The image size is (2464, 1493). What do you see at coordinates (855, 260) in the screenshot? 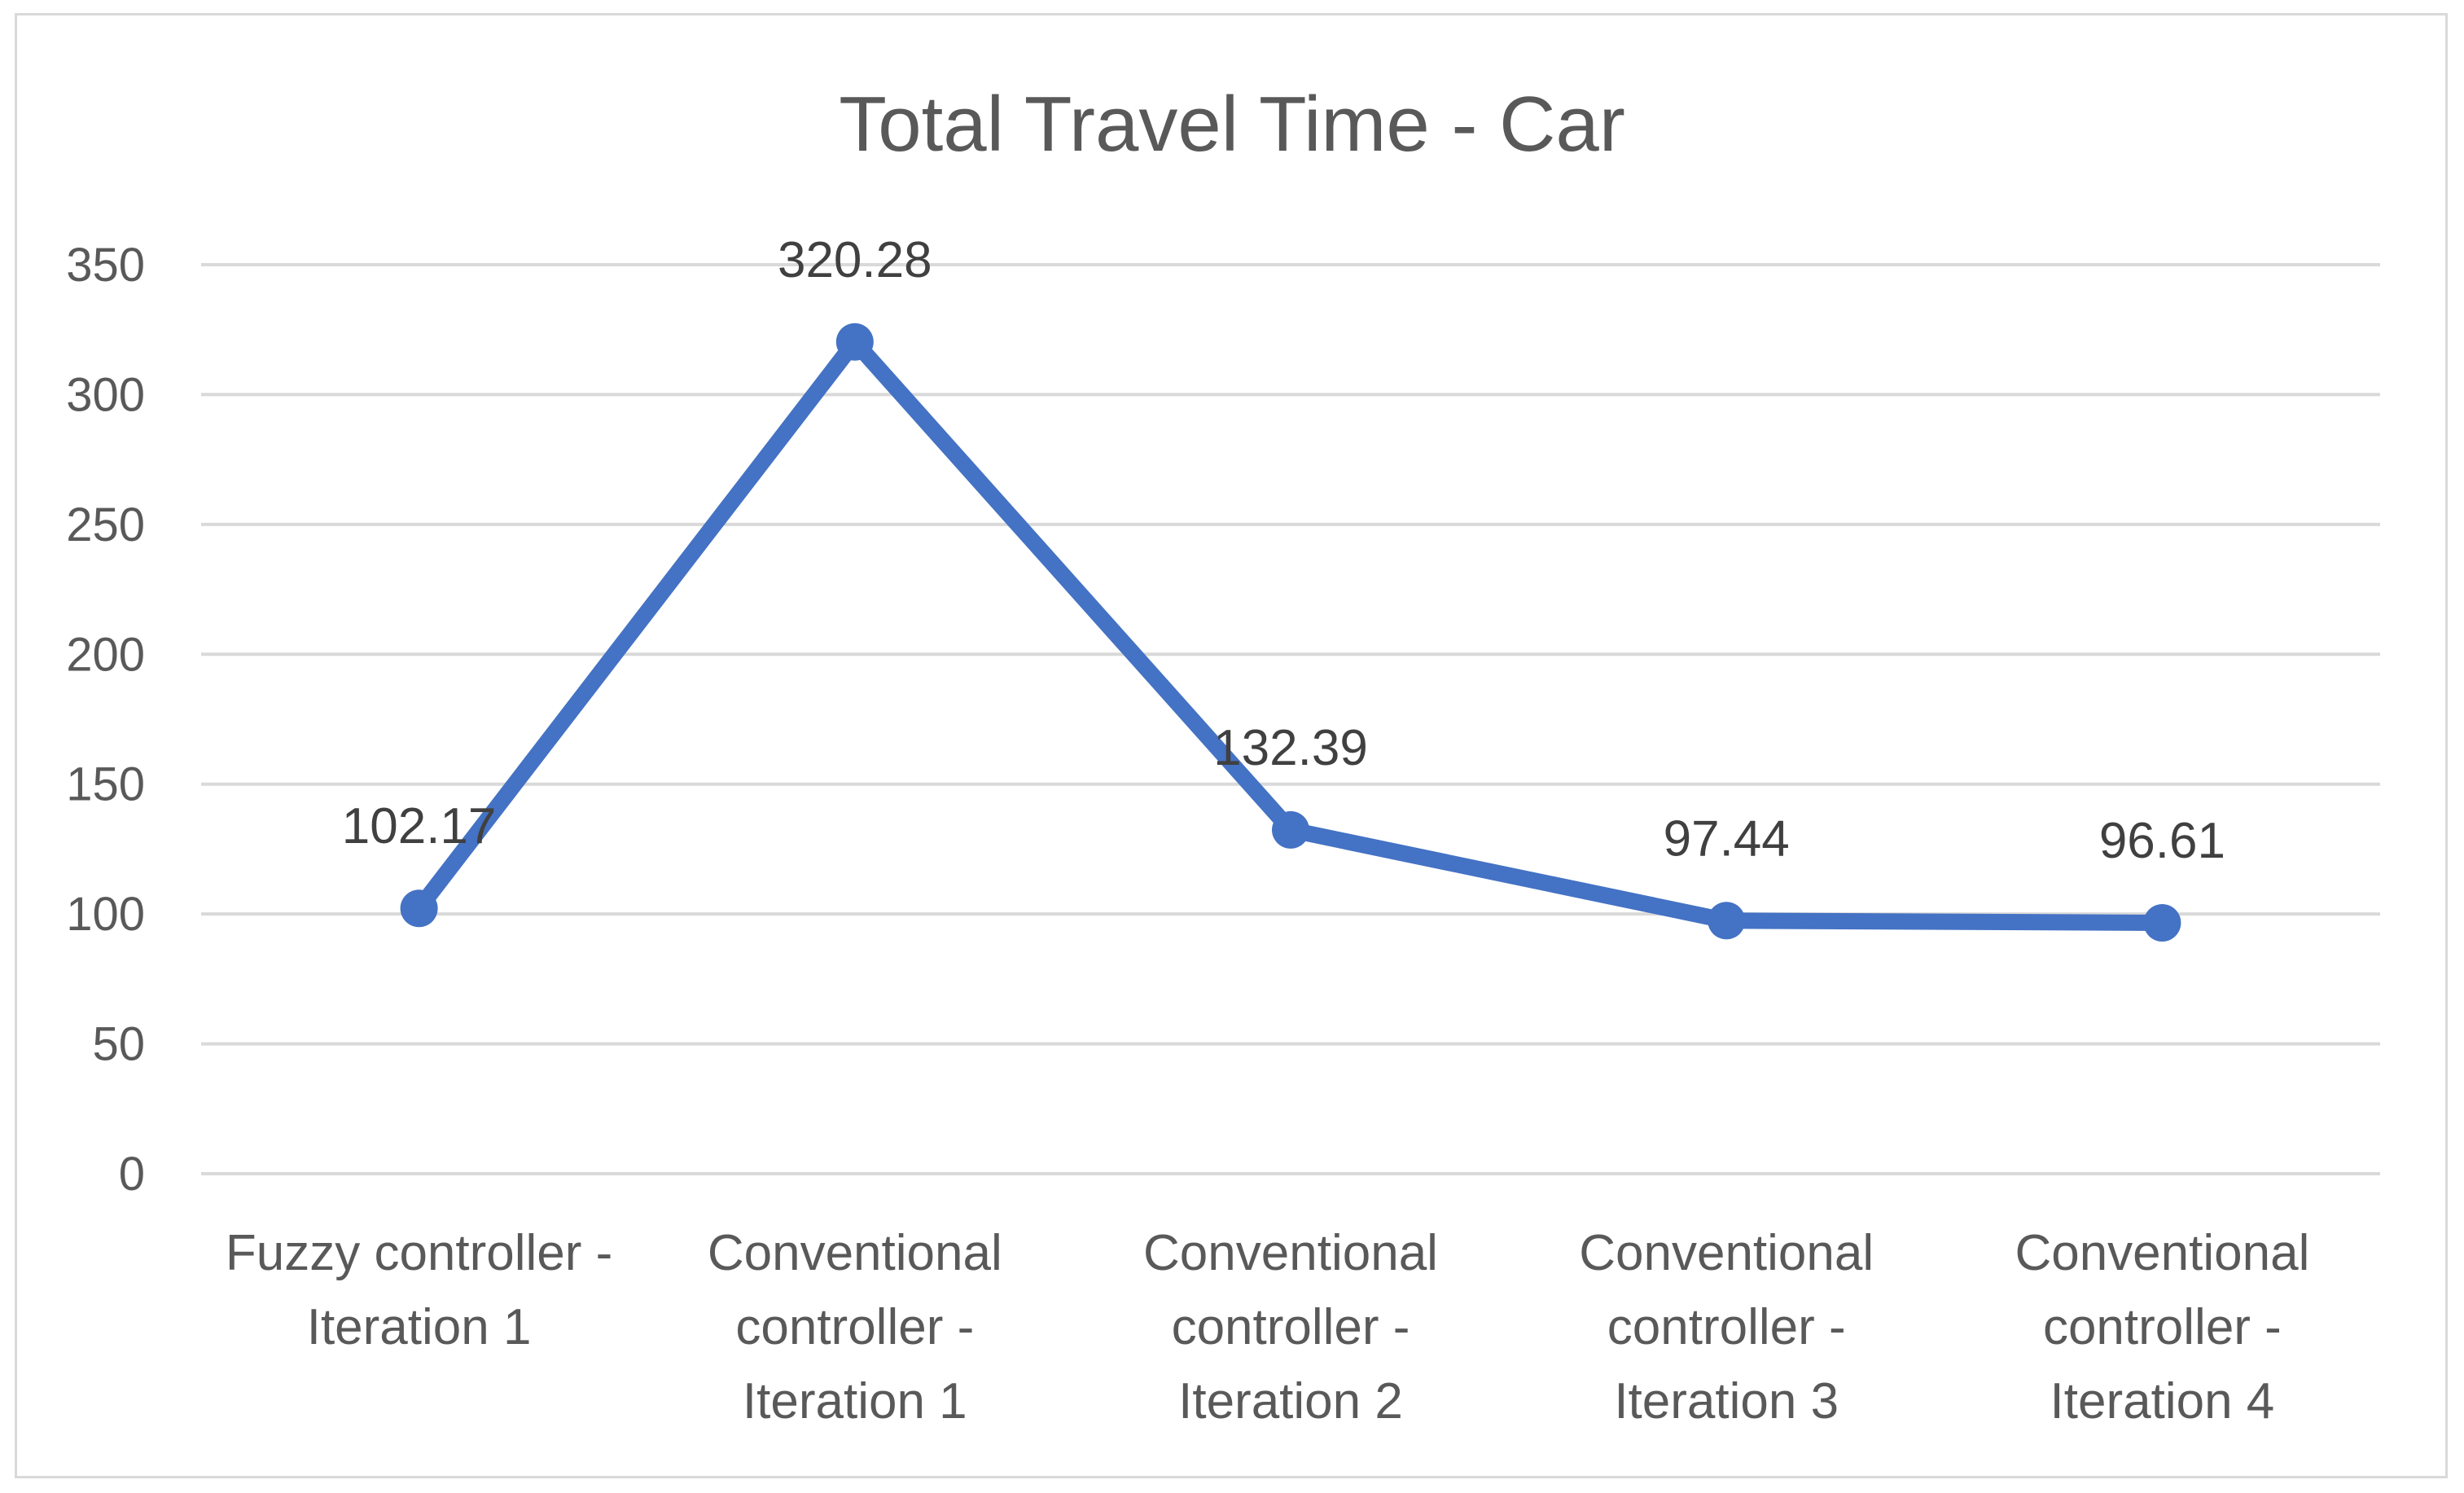
I see `data-label: 320.28` at bounding box center [855, 260].